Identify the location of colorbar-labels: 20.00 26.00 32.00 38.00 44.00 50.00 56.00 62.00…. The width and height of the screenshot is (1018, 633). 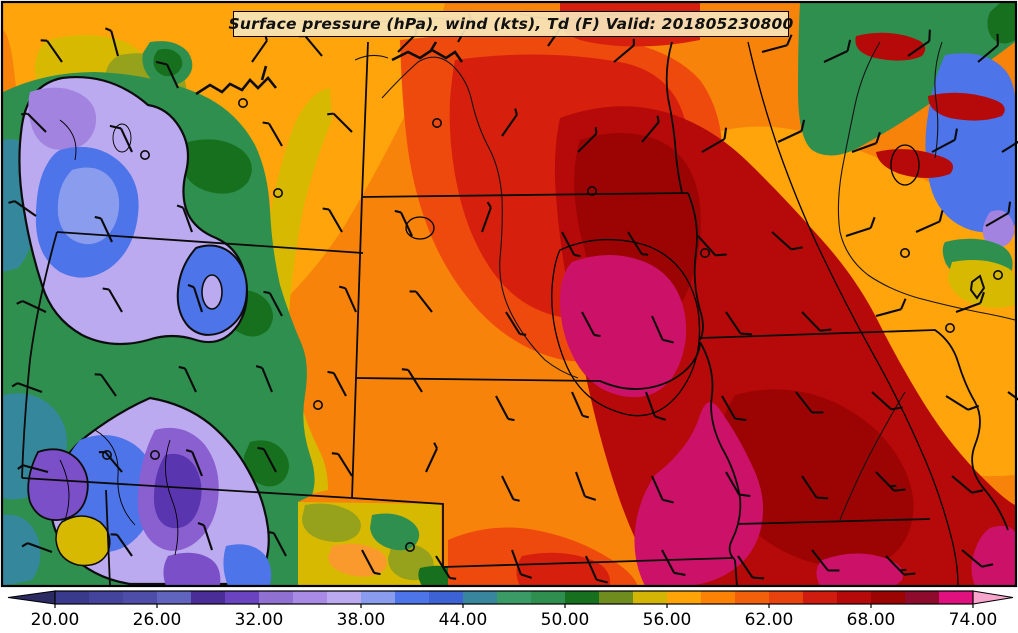
(514, 620).